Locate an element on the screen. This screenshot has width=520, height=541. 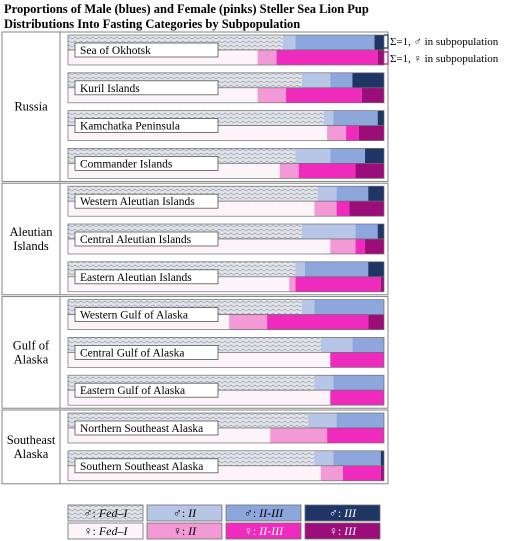
region-label-line: Alaska is located at coordinates (31, 454).